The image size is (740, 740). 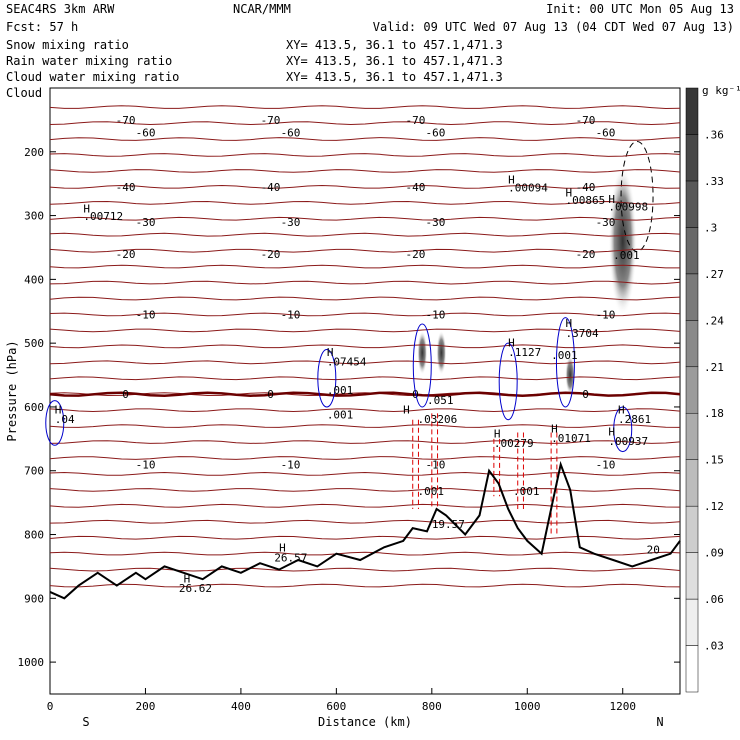 I want to click on isotherm-label: 0, so click(x=125, y=394).